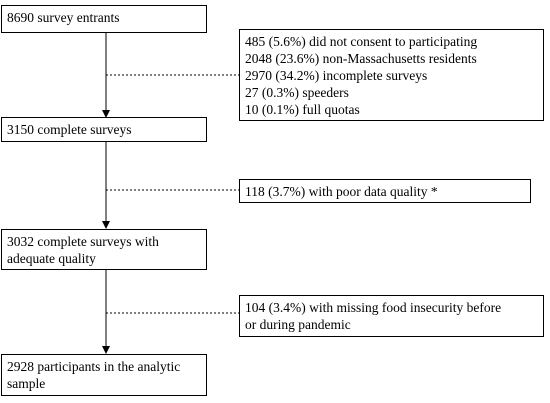 This screenshot has height=403, width=550. I want to click on main-box-analytic-sample: 2928 participants in the analytic sample, so click(104, 375).